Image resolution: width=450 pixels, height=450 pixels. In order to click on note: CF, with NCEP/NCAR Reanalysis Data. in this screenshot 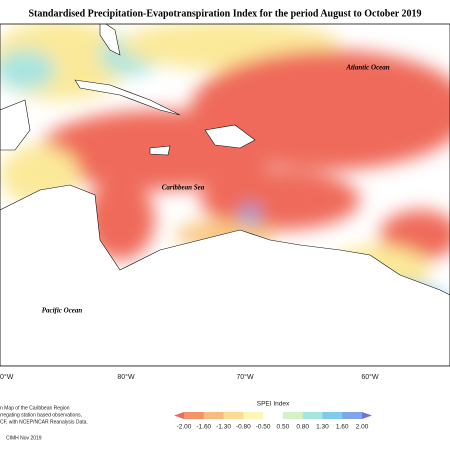, I will do `click(44, 422)`.